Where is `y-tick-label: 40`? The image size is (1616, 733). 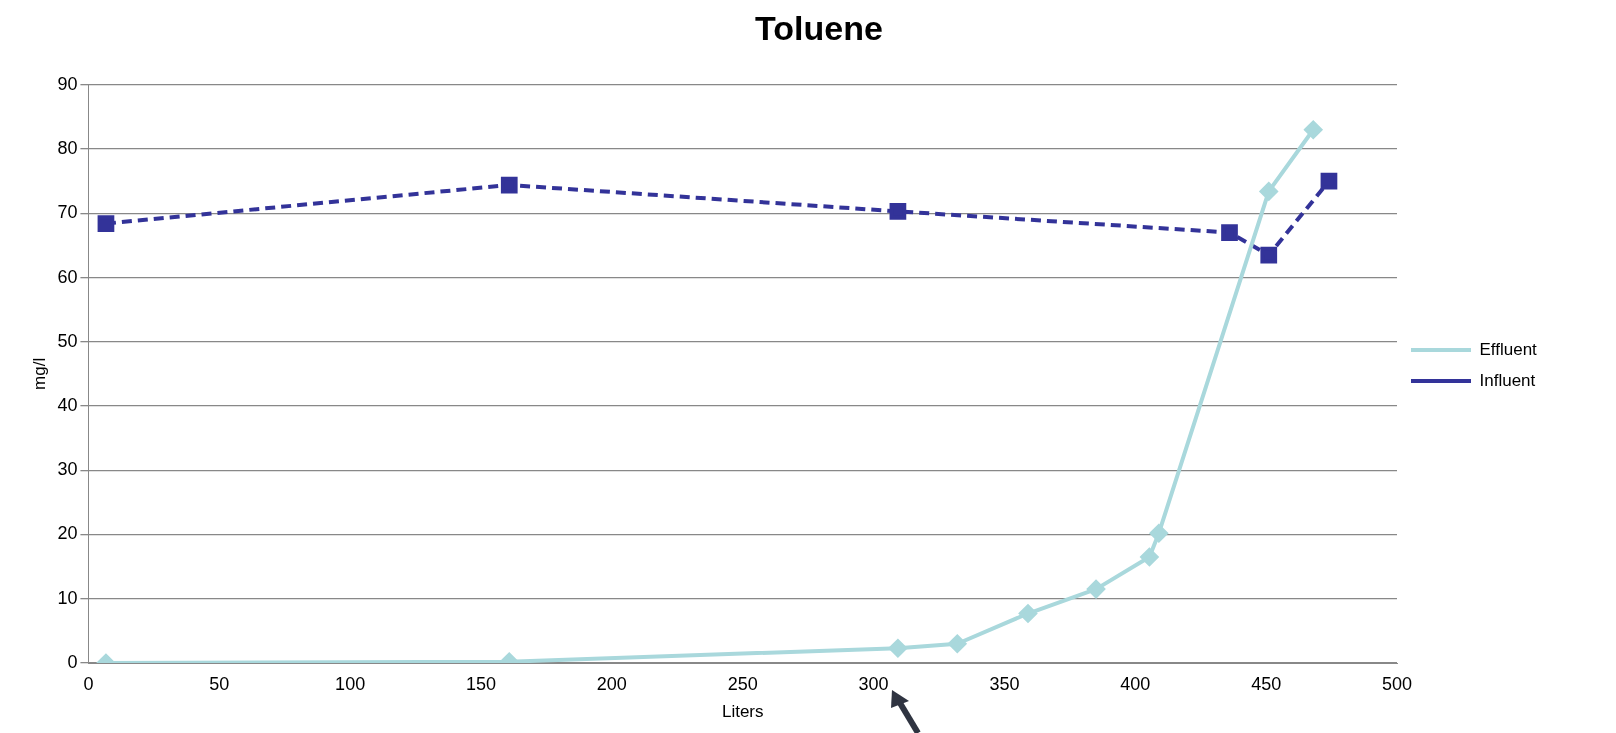
y-tick-label: 40 is located at coordinates (67, 404).